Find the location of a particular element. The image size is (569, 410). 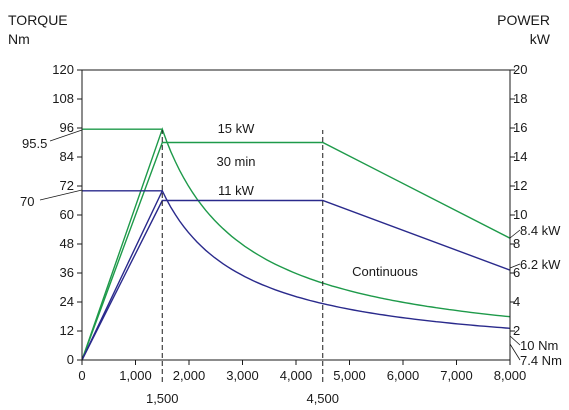

torque-30min-value-label: 95.5 is located at coordinates (34, 143).